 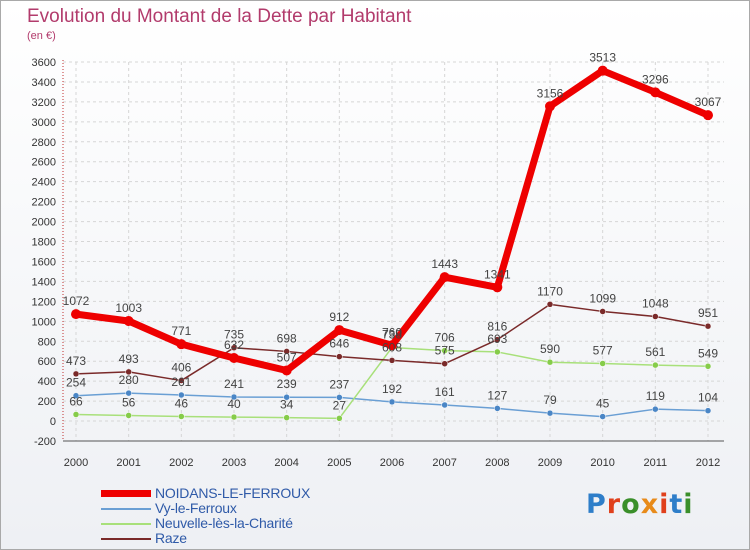 I want to click on logo-letter: r, so click(x=614, y=504).